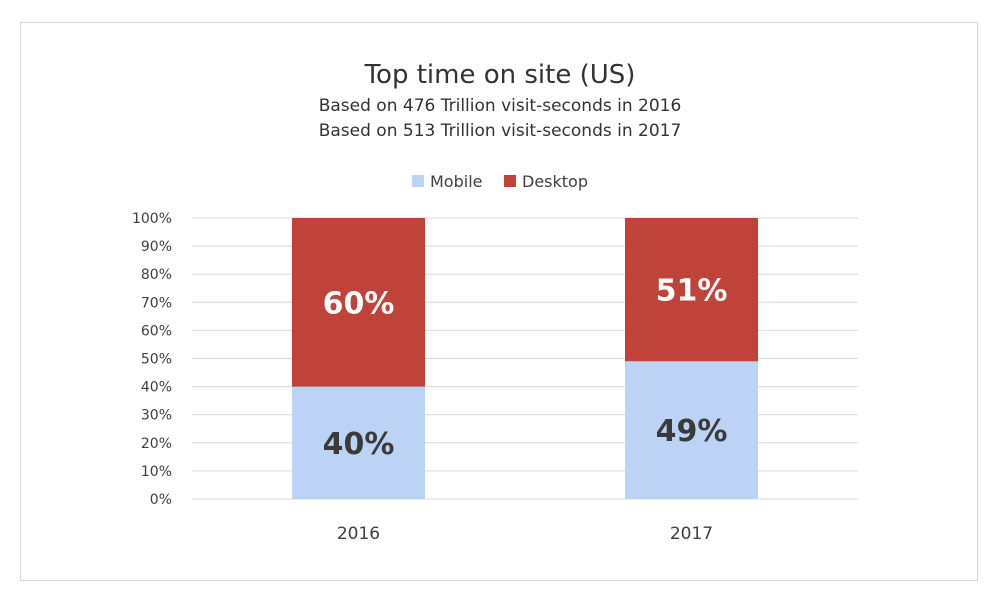 This screenshot has width=1000, height=602. I want to click on chart-title: Top time on site (US), so click(500, 75).